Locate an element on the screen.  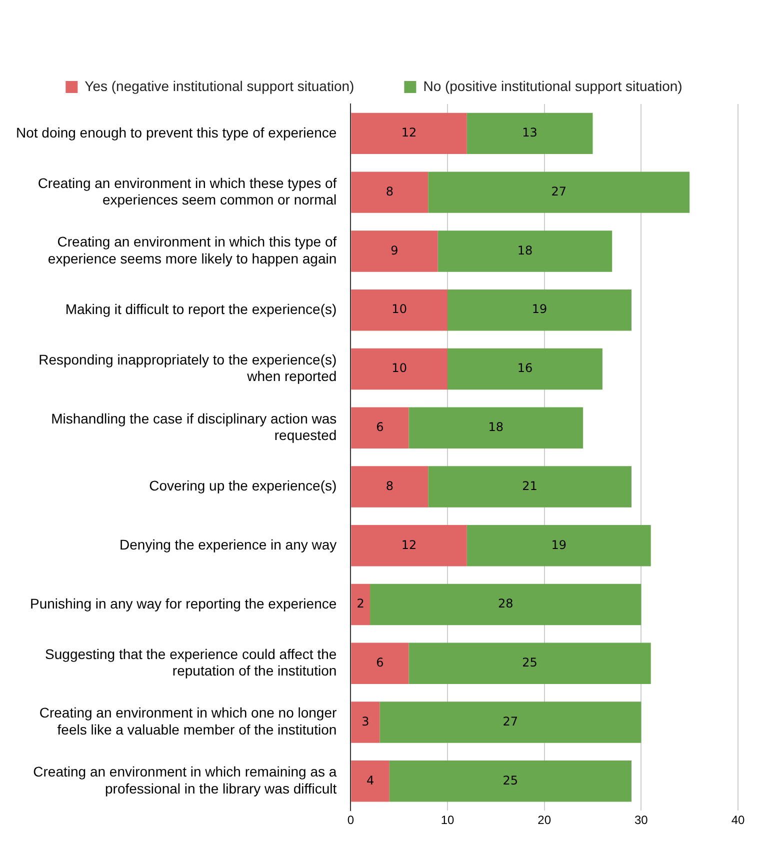
data-label: 3 is located at coordinates (366, 721).